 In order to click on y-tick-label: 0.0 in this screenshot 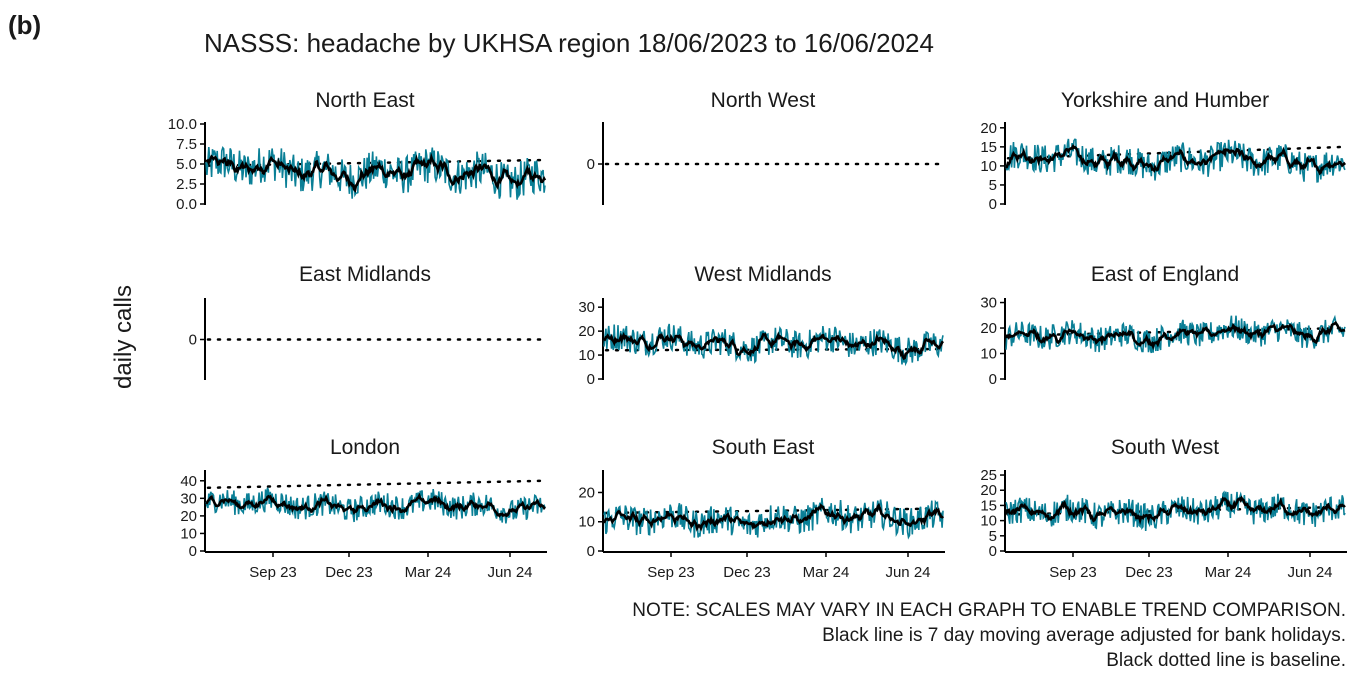, I will do `click(186, 204)`.